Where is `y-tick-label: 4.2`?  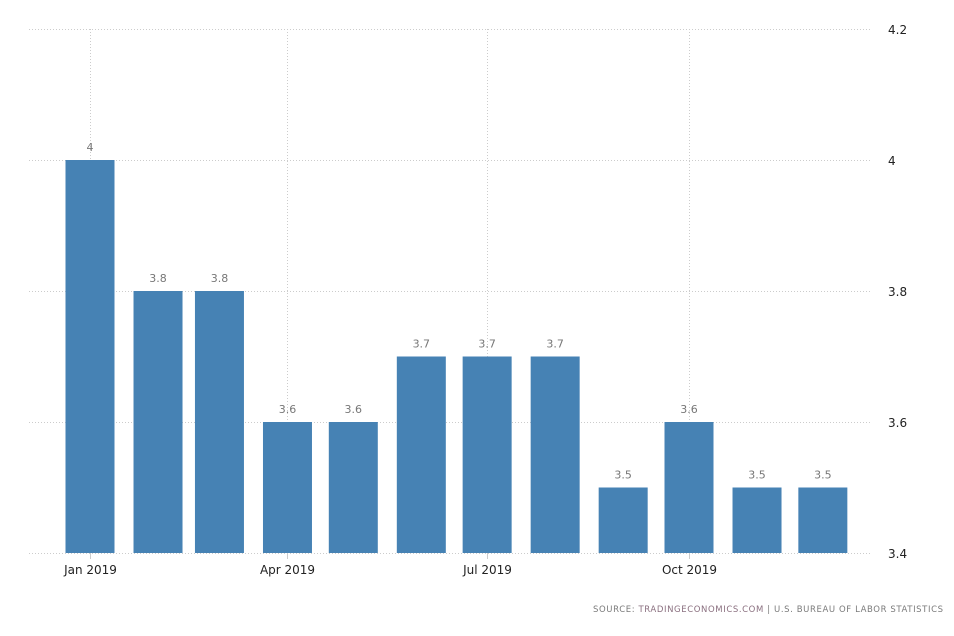
y-tick-label: 4.2 is located at coordinates (897, 30).